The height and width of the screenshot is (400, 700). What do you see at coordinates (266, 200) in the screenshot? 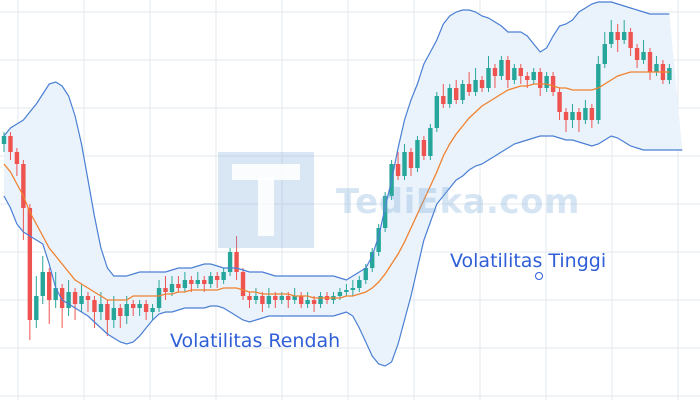
I see `watermark-logo` at bounding box center [266, 200].